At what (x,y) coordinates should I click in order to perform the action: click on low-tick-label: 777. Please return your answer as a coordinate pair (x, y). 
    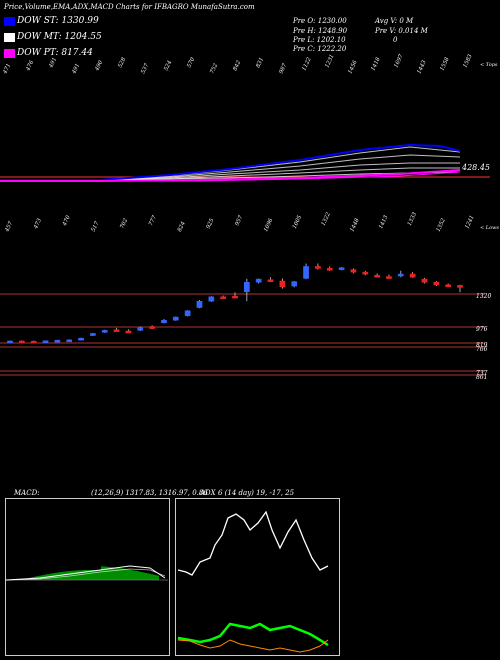
    Looking at the image, I should click on (153, 220).